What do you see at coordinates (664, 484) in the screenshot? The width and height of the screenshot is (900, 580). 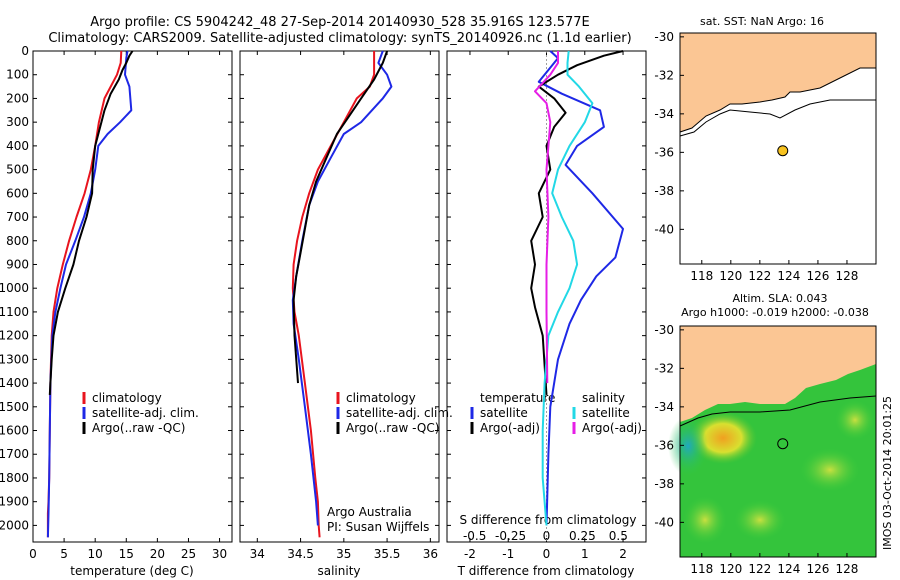 I see `lat-tick-label: -38` at bounding box center [664, 484].